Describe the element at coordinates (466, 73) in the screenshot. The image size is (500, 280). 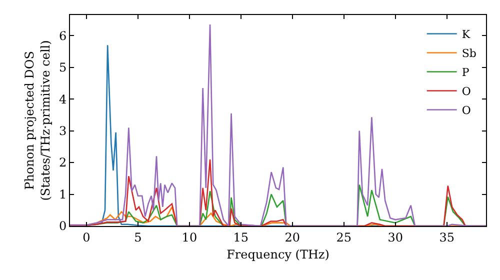
I see `legend-label: P` at that location.